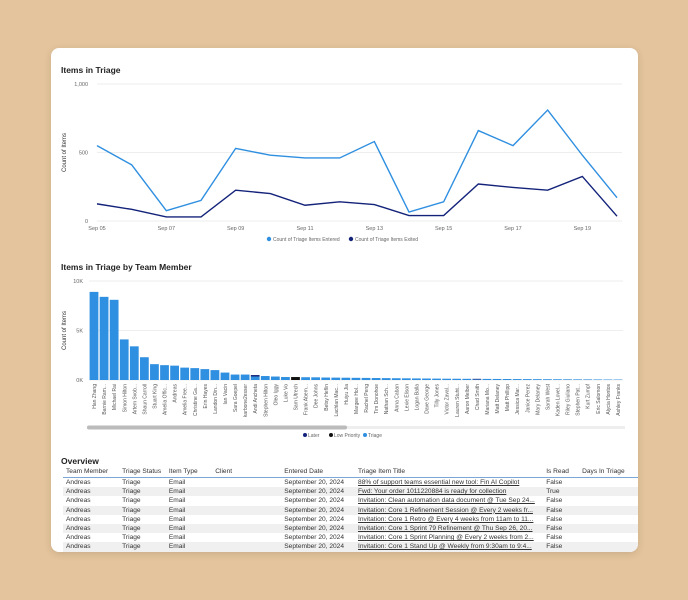  Describe the element at coordinates (608, 471) in the screenshot. I see `column-header: Days In Triage` at that location.